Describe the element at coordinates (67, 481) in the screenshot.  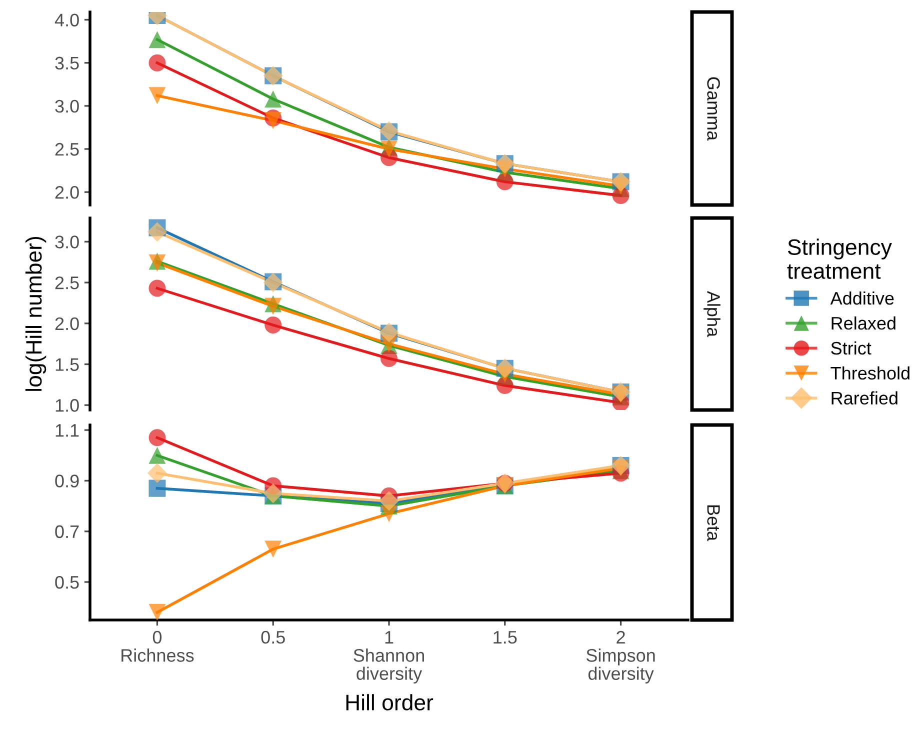
I see `y-tick-label: 0.9` at that location.